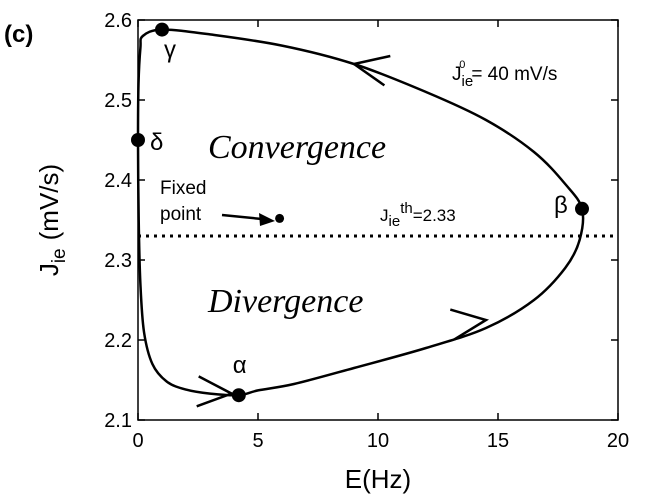 The image size is (661, 499). Describe the element at coordinates (384, 215) in the screenshot. I see `threshold-label-main: J` at that location.